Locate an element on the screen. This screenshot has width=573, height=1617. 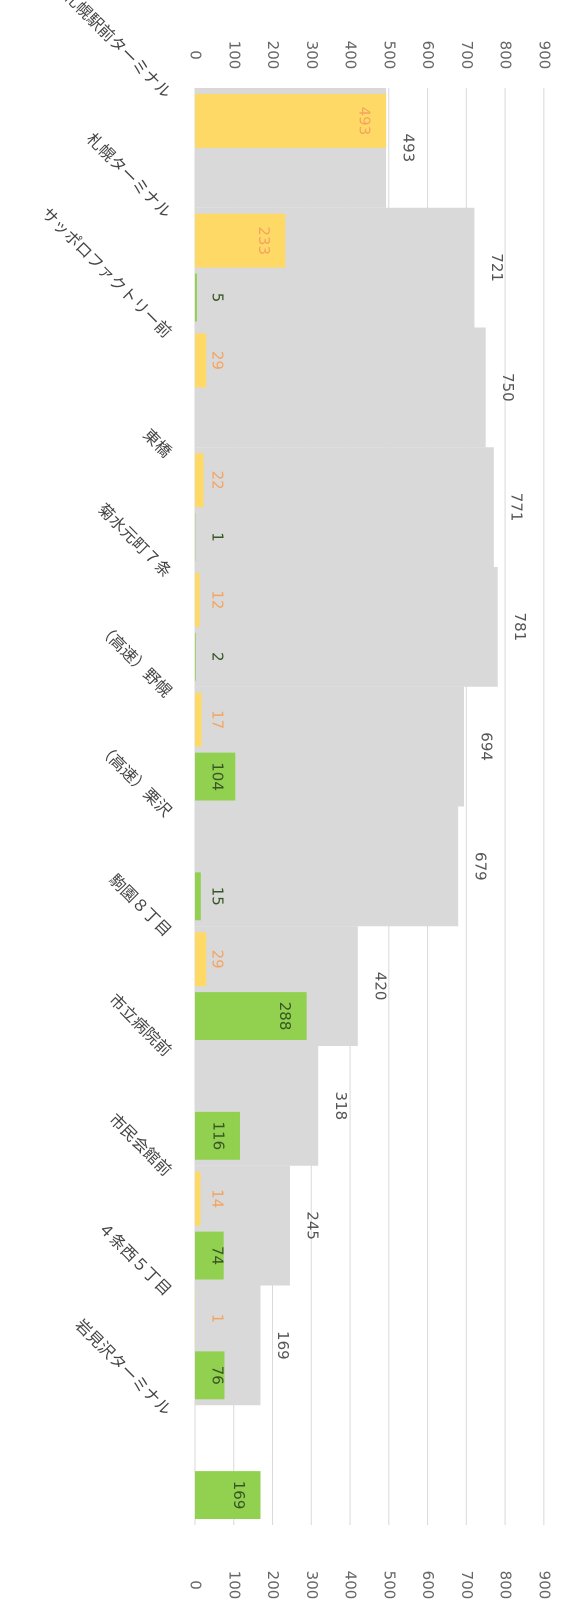
tick-label-bottom: 0 is located at coordinates (196, 1585).